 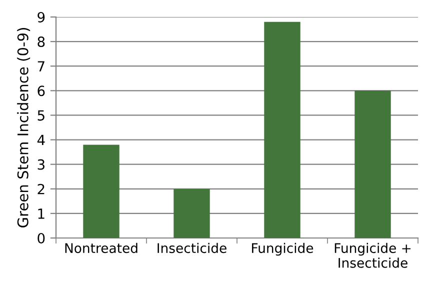 I want to click on y-tick-label: 6, so click(x=41, y=91).